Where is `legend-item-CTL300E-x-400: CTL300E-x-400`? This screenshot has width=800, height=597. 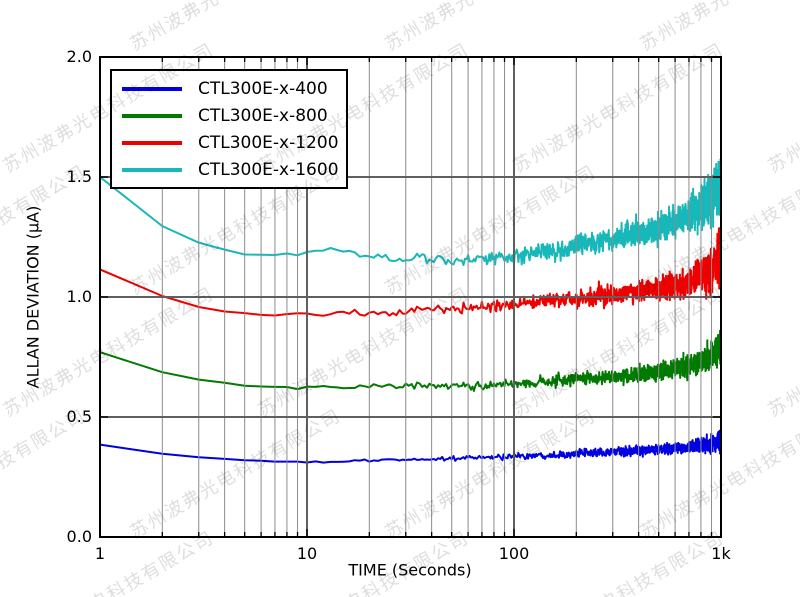
legend-item-CTL300E-x-400: CTL300E-x-400 is located at coordinates (229, 89).